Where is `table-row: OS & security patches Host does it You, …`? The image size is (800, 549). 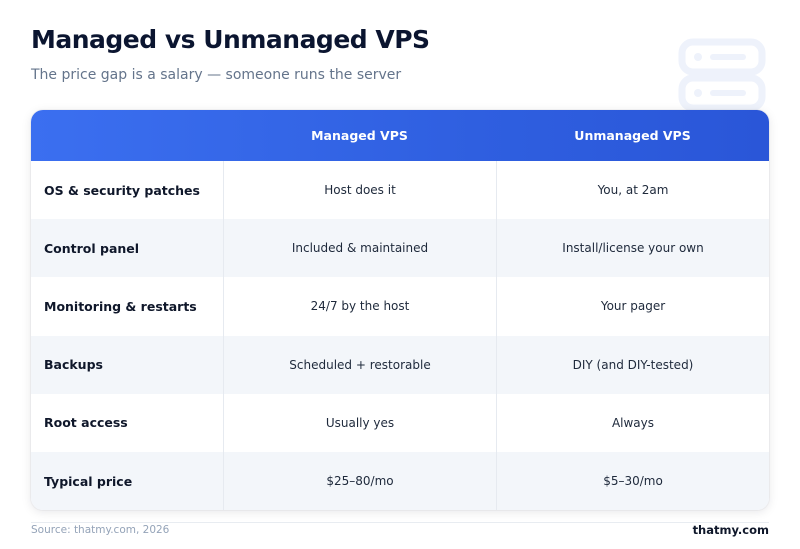
table-row: OS & security patches Host does it You, … is located at coordinates (400, 190).